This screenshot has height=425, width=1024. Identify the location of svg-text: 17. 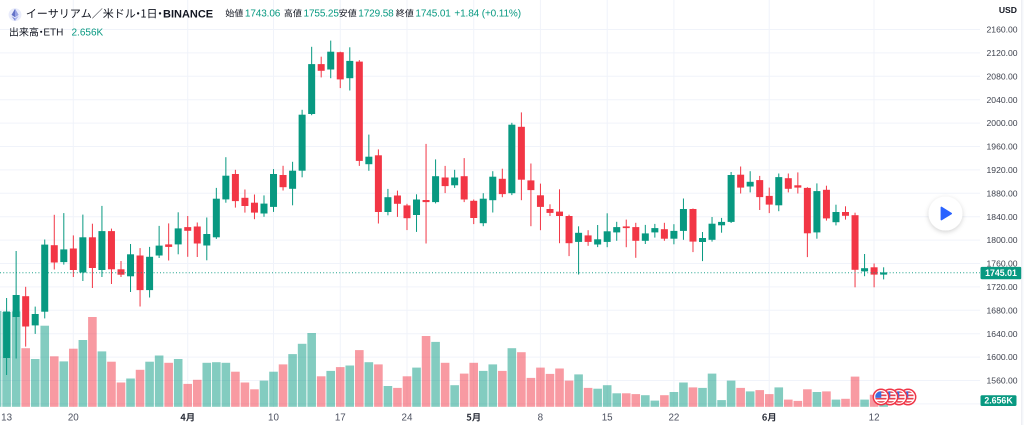
(340, 418).